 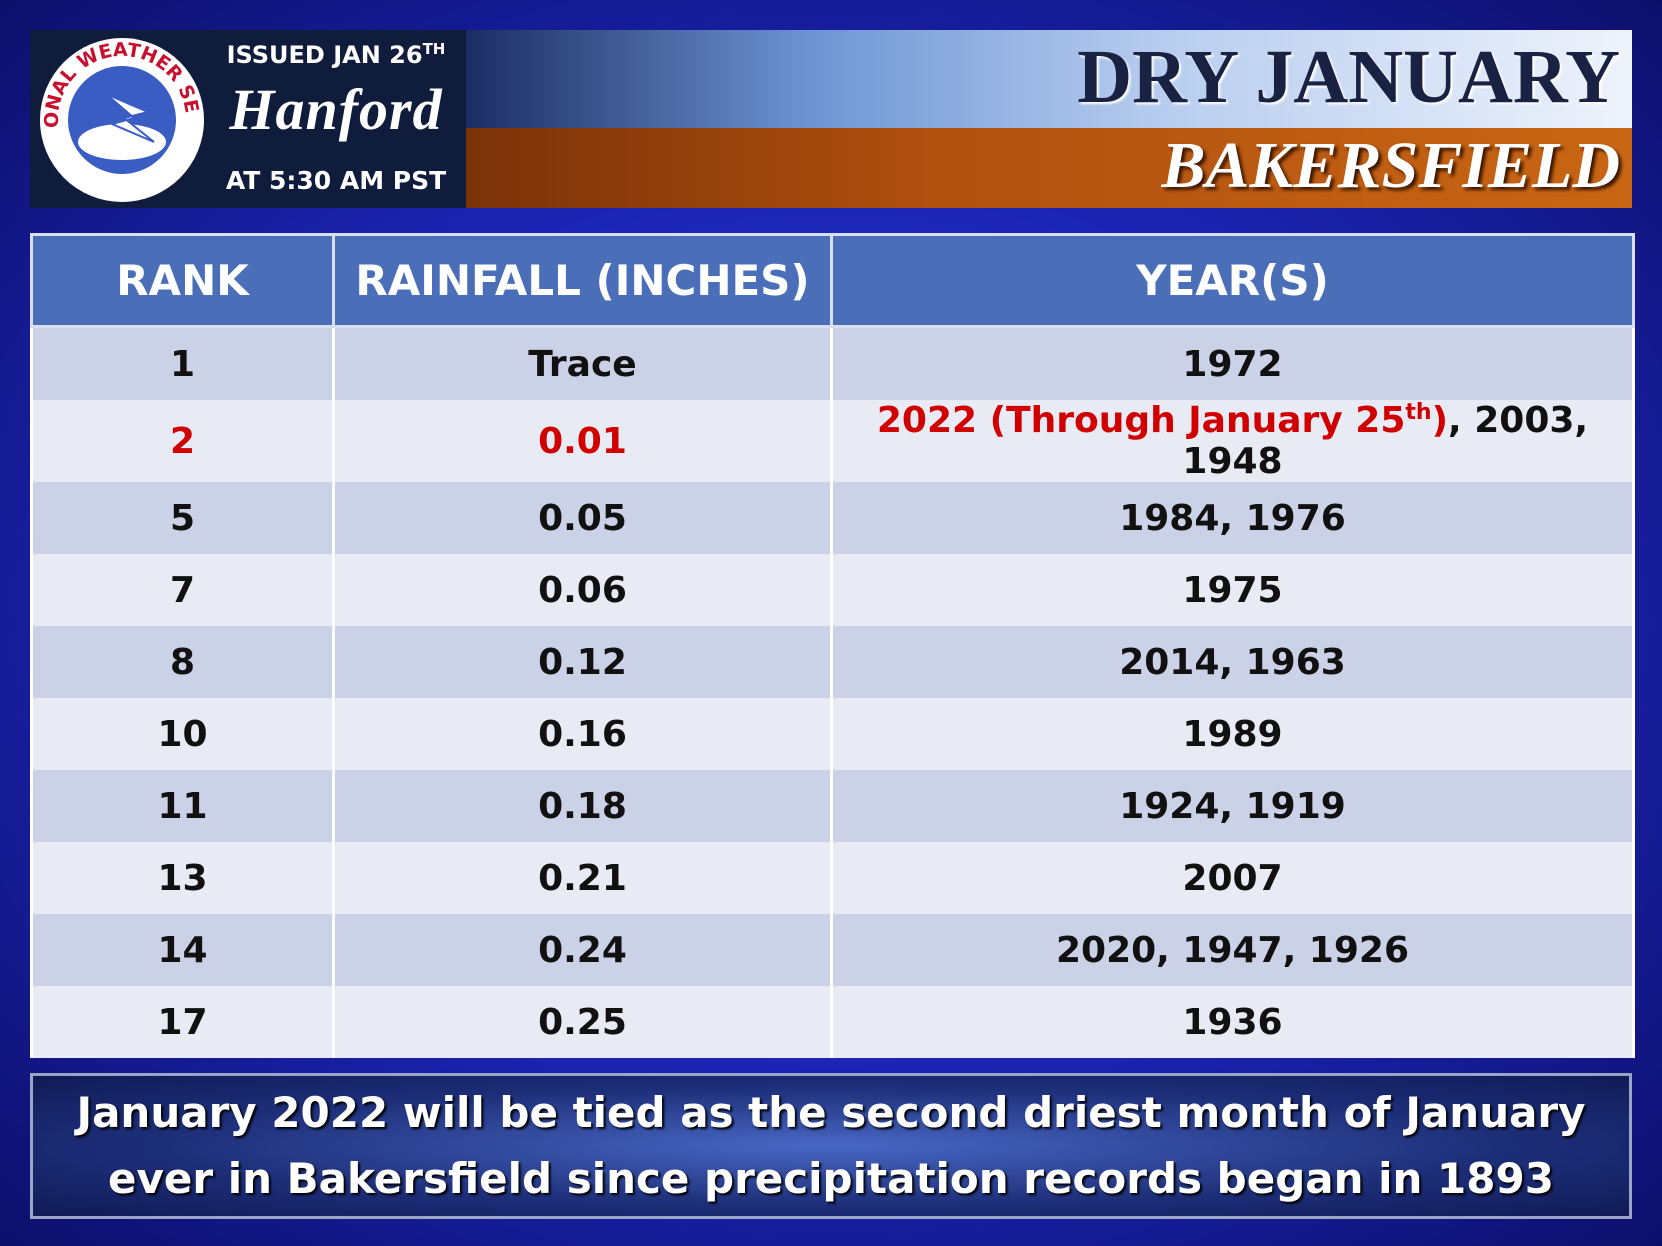 I want to click on table-row: 10 0.16 1989, so click(x=832, y=734).